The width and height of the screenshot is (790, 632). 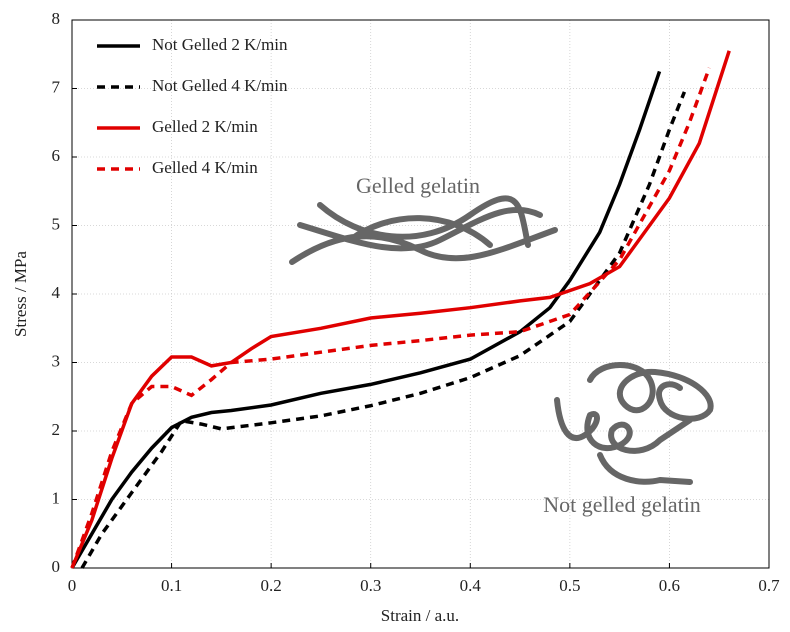 I want to click on x-tick-label: 0.2, so click(x=271, y=585).